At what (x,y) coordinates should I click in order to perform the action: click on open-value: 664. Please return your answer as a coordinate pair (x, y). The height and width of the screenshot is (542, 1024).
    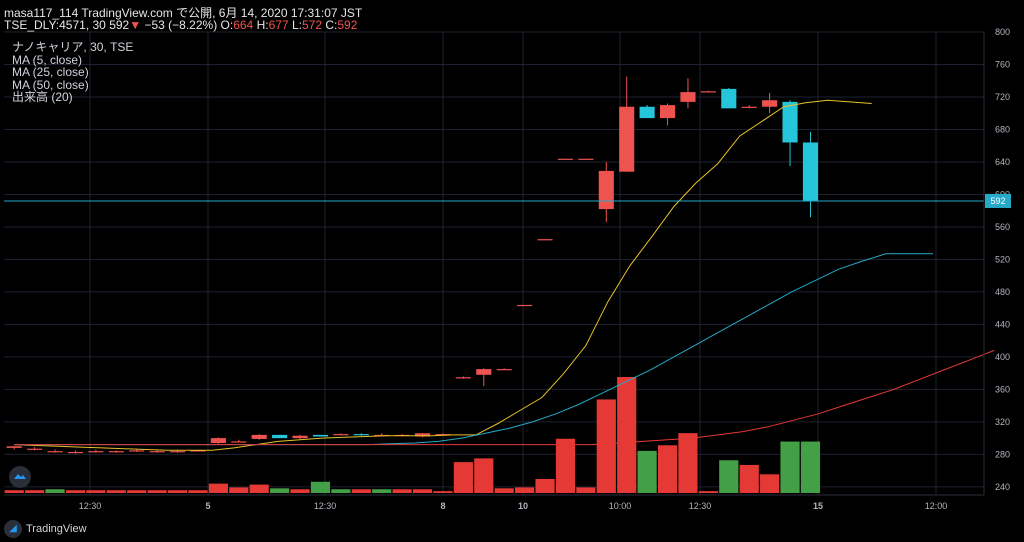
    Looking at the image, I should click on (243, 25).